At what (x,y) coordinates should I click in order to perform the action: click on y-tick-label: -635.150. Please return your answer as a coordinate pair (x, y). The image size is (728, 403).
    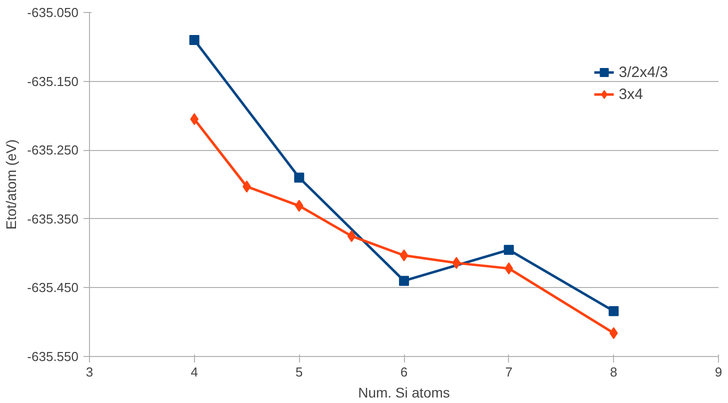
    Looking at the image, I should click on (53, 81).